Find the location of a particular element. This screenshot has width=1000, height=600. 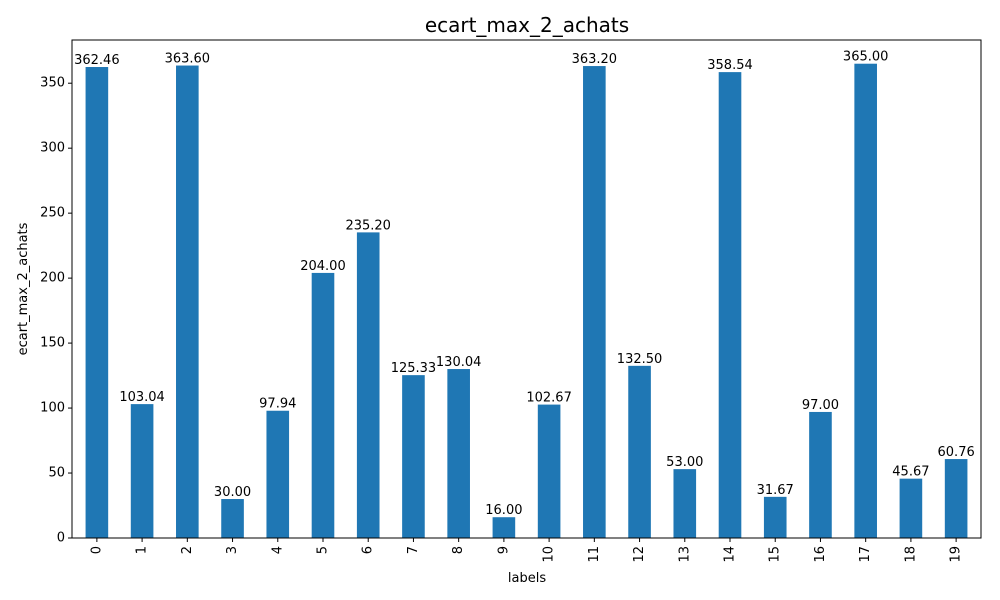

x-tick-label-8: 8 is located at coordinates (458, 550).